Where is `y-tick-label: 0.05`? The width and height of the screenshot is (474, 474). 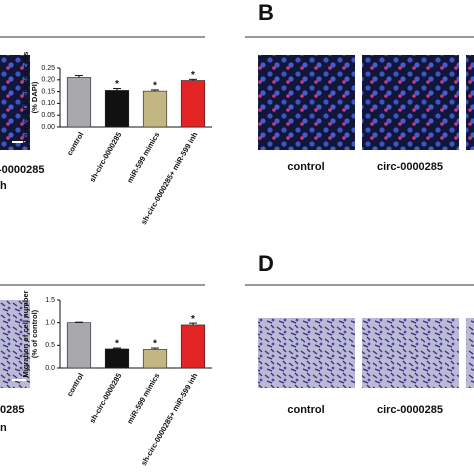 y-tick-label: 0.05 is located at coordinates (48, 115).